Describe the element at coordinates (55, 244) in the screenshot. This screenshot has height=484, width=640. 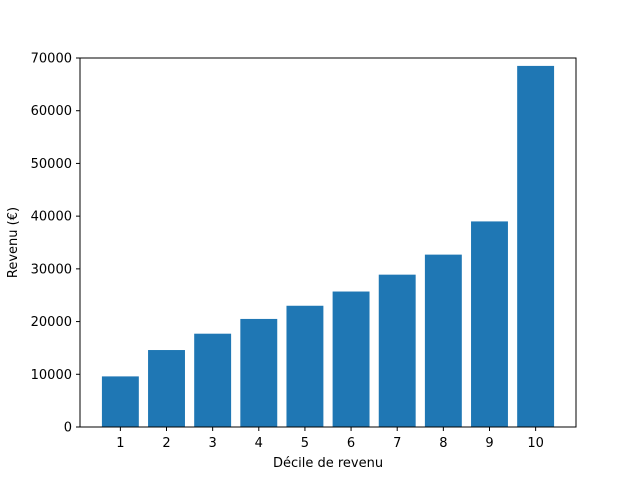
I see `y-axis-ticks: 0 10000 20000 30000 40000 50000 60000 70000` at that location.